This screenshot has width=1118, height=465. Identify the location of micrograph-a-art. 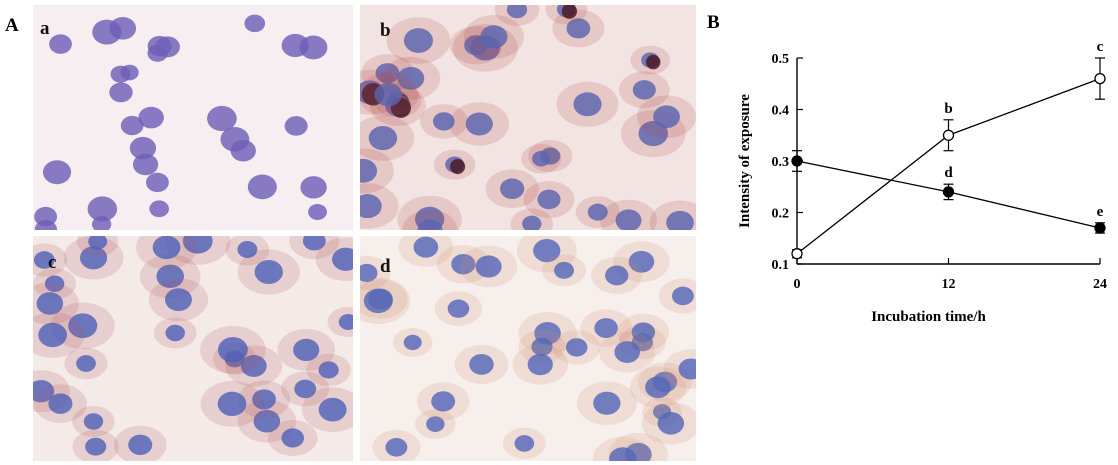
(193, 117).